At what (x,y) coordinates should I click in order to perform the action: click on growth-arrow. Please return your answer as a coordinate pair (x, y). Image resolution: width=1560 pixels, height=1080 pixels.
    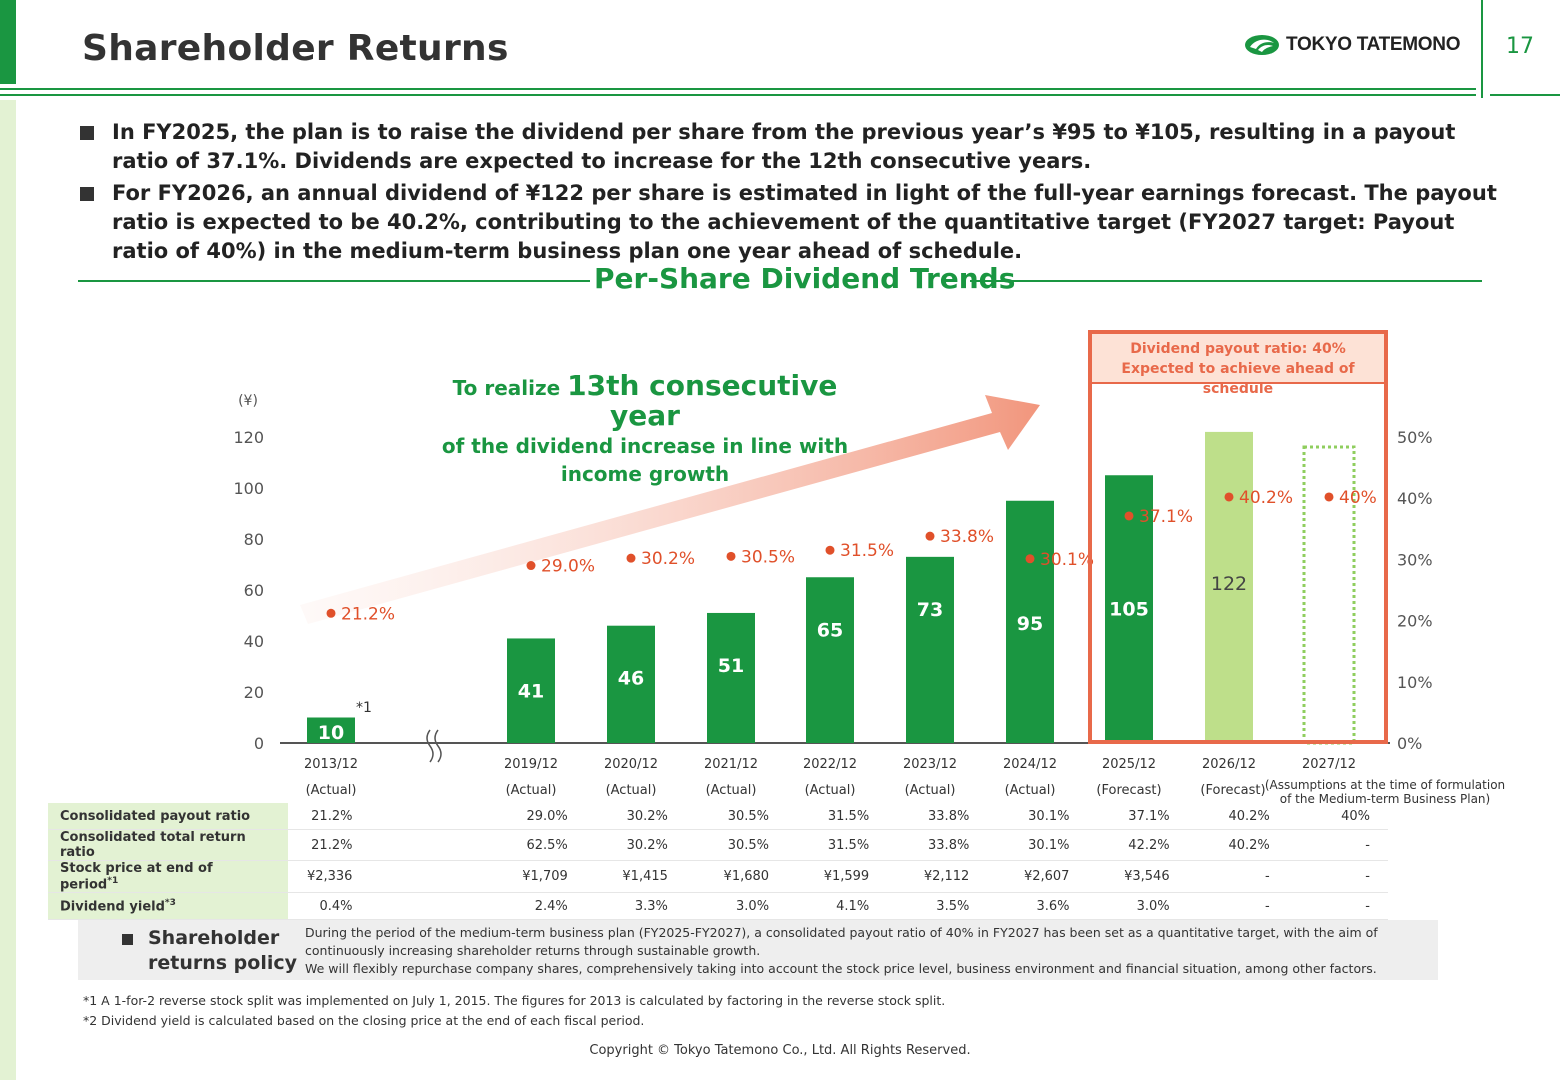
    Looking at the image, I should click on (670, 509).